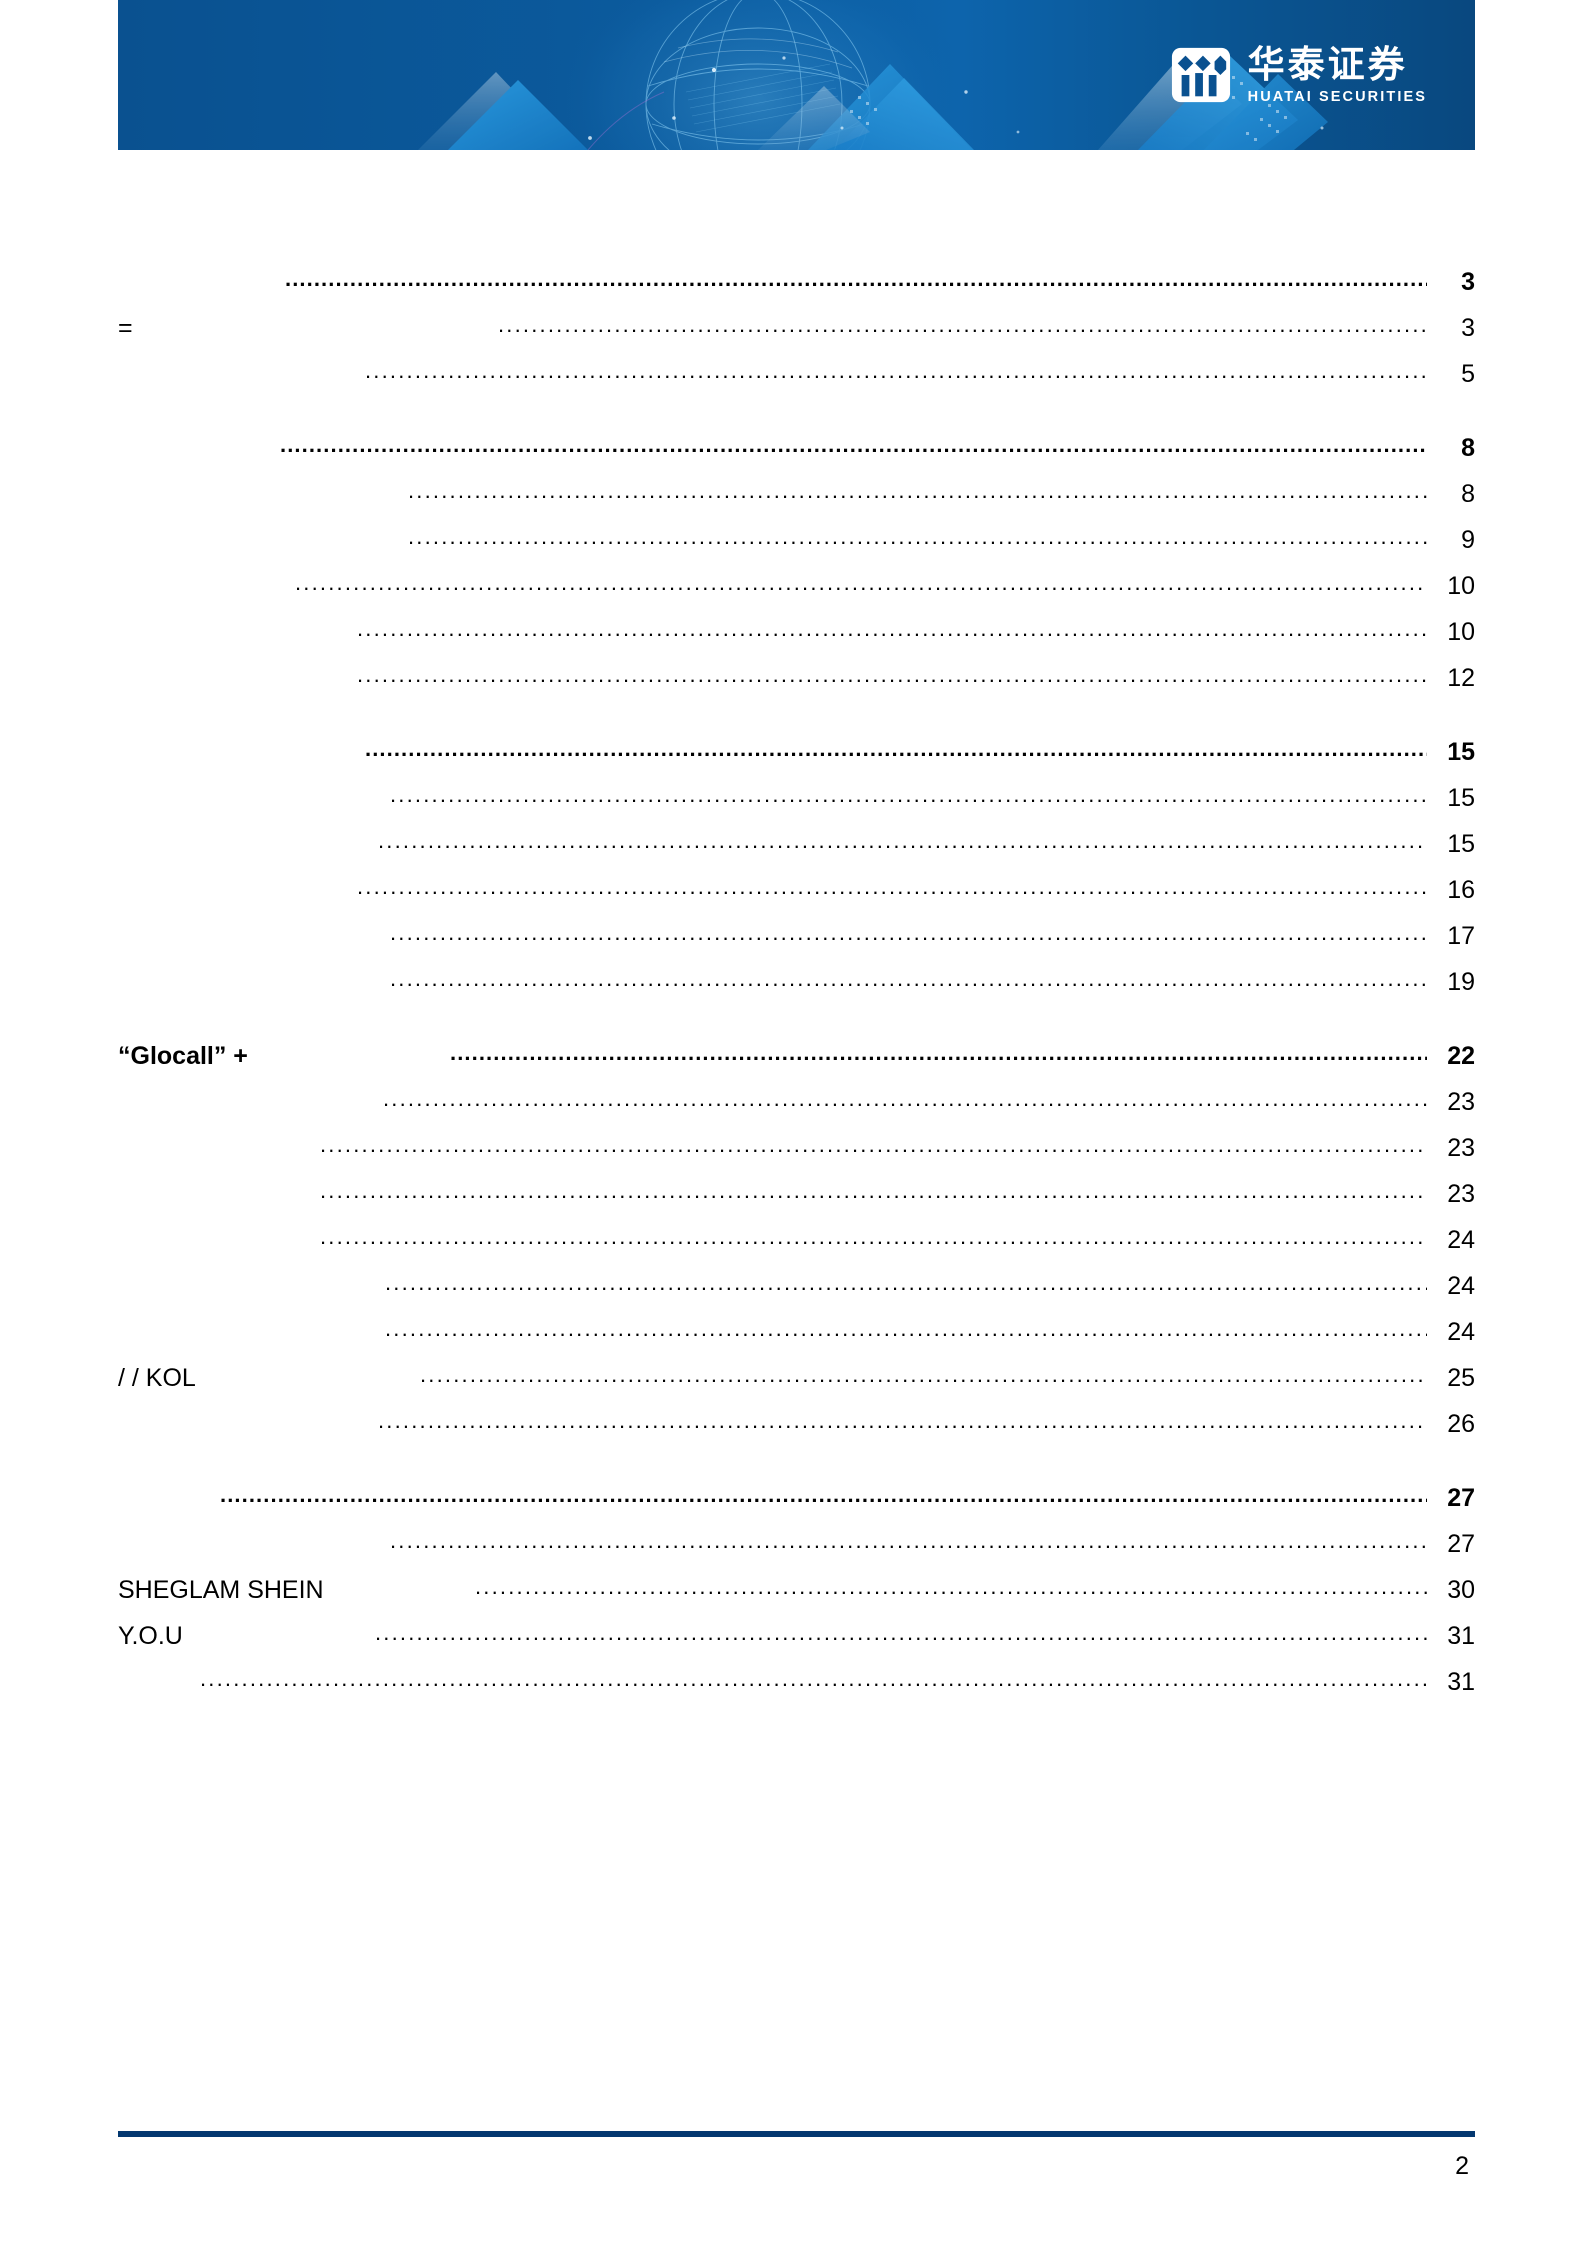  Describe the element at coordinates (1200, 75) in the screenshot. I see `huatai-logo-icon` at that location.